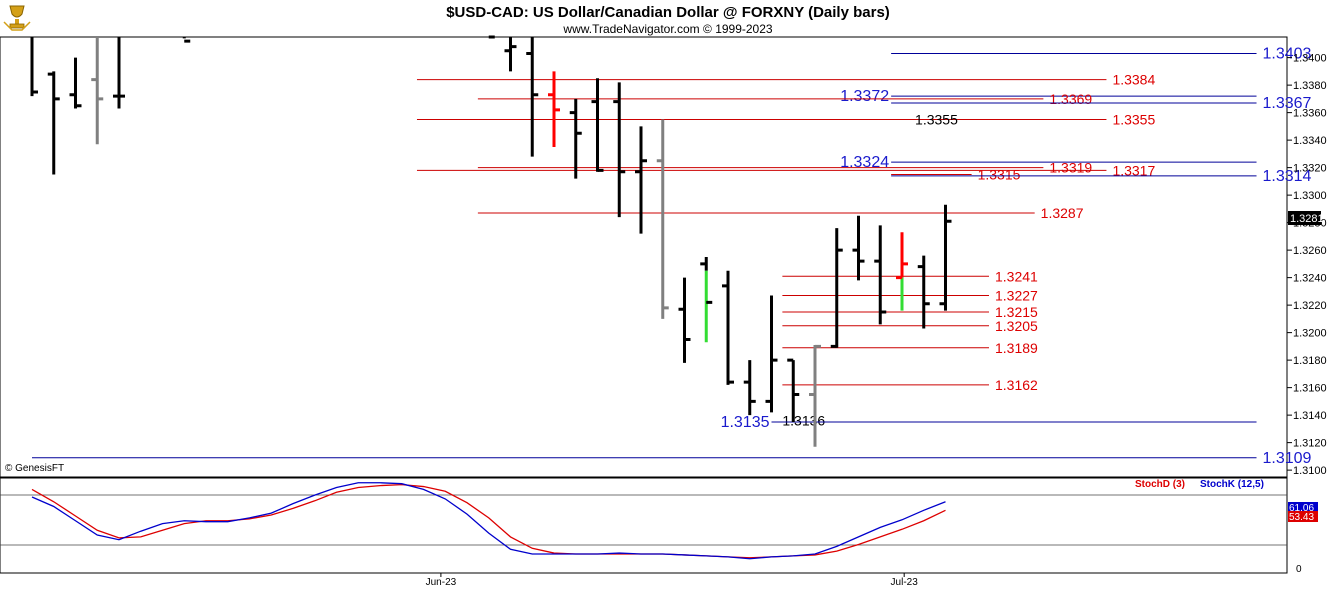  What do you see at coordinates (803, 421) in the screenshot?
I see `level-label: 1.3136` at bounding box center [803, 421].